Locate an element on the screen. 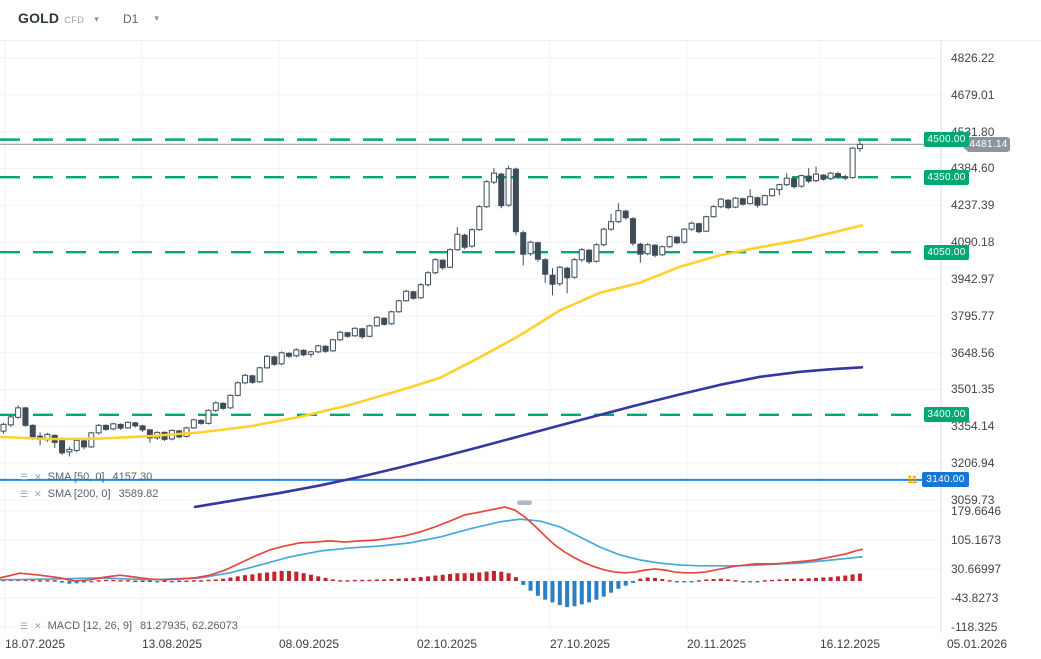 This screenshot has width=1041, height=659. price-axis-label: 3648.56 is located at coordinates (973, 352).